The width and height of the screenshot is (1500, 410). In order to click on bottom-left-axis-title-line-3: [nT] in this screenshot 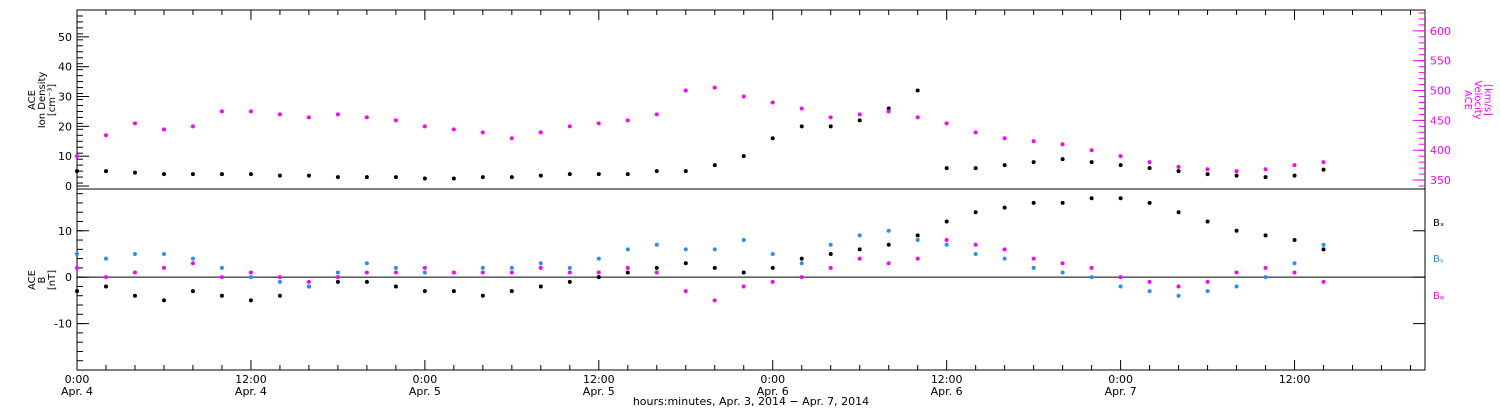, I will do `click(52, 280)`.